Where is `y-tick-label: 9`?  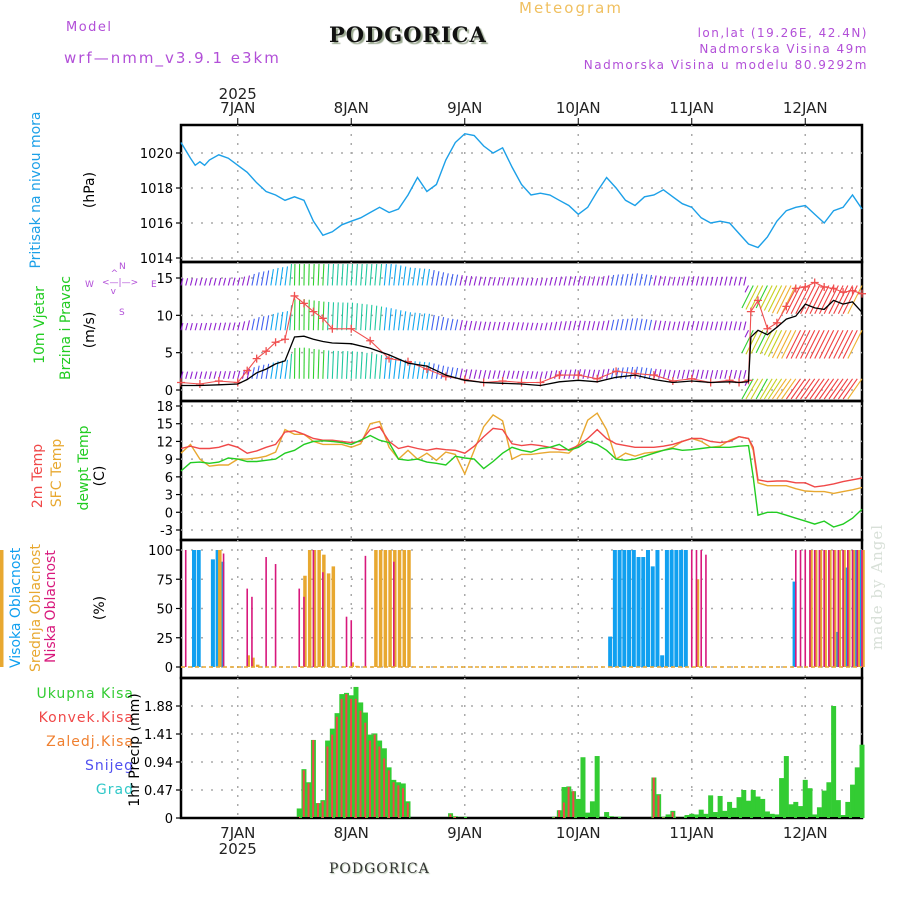 y-tick-label: 9 is located at coordinates (169, 460).